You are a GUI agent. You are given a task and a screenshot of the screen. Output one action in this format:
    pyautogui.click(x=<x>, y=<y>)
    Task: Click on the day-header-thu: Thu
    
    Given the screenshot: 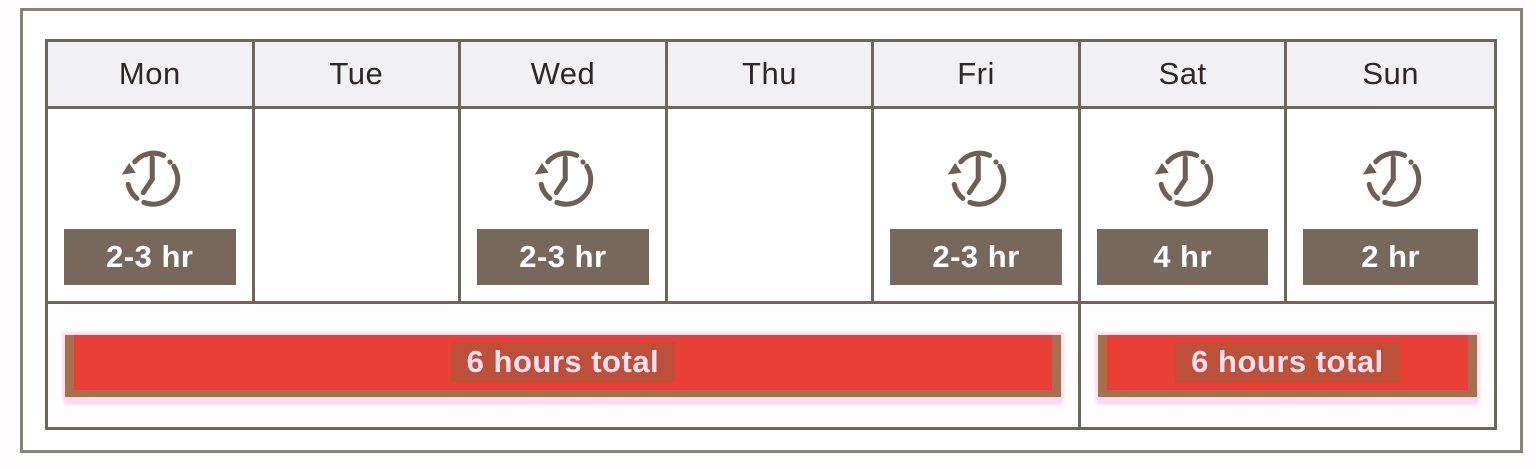 What is the action you would take?
    pyautogui.click(x=771, y=74)
    